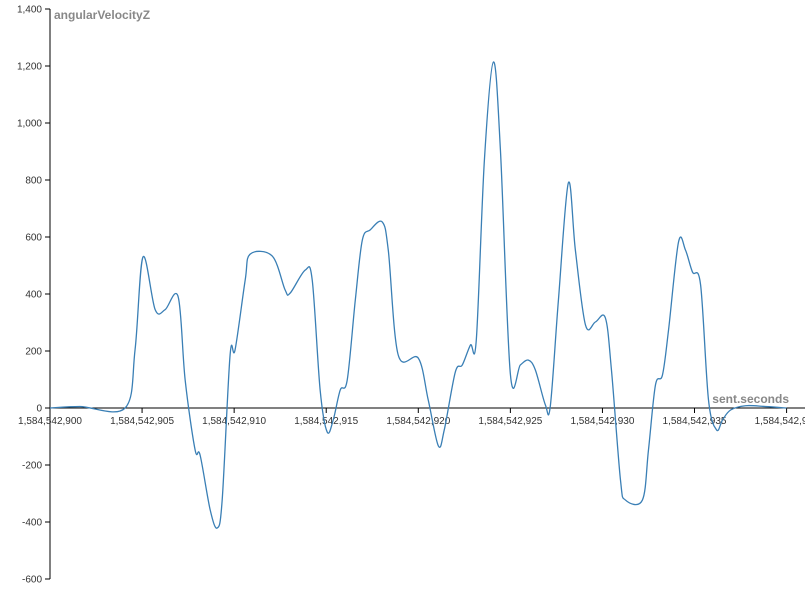  I want to click on x-tick-label: 1,584,542,935, so click(695, 421).